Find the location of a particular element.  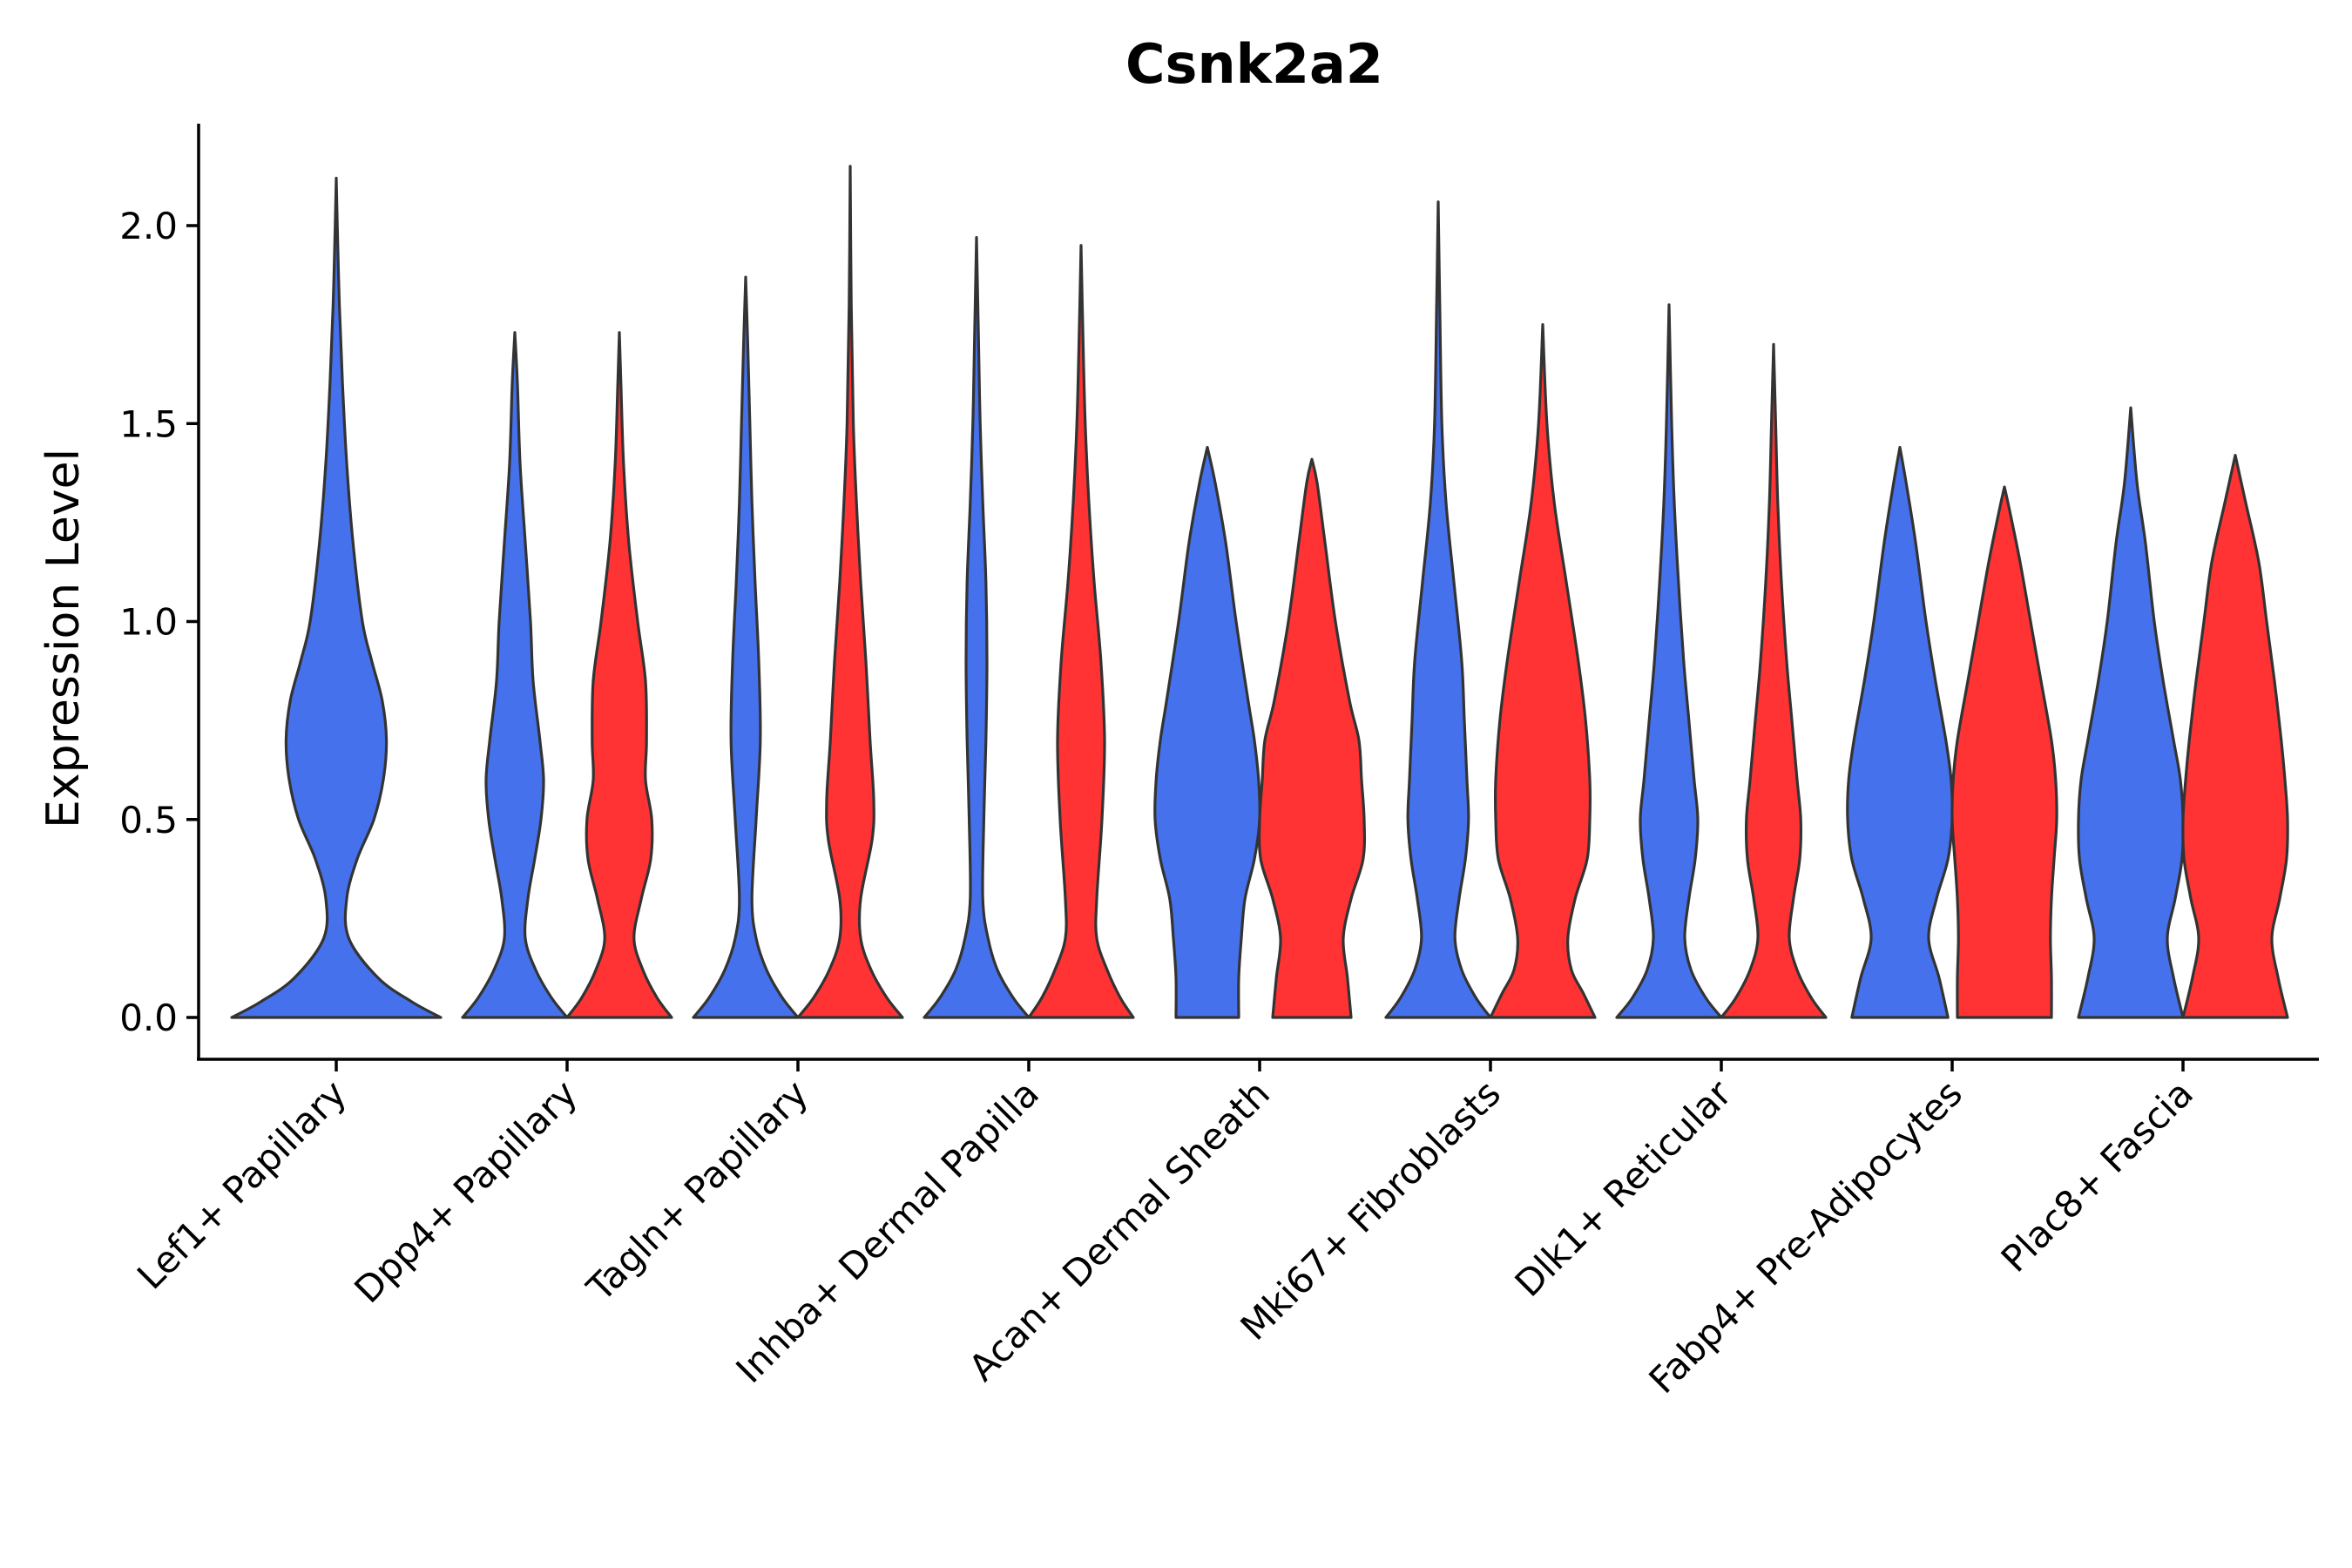

violin-tagln-papillary-red is located at coordinates (850, 592).